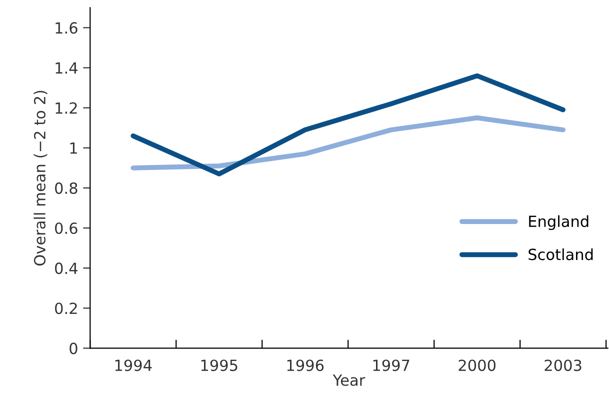  I want to click on line-series, so click(348, 142).